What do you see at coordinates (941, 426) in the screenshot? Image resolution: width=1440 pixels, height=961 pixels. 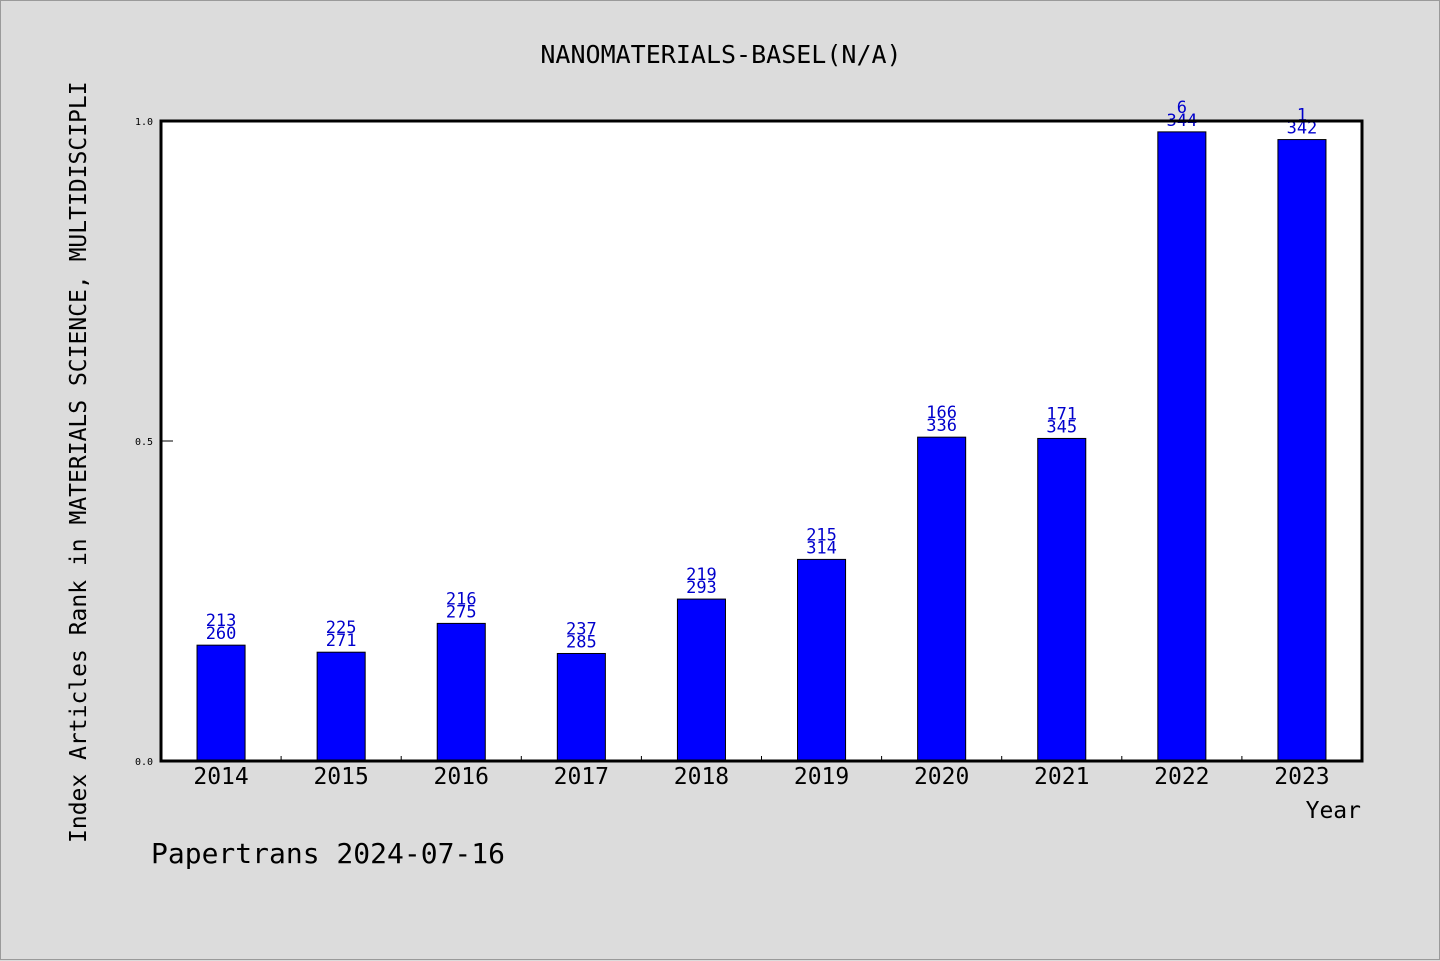 I see `bar-label-bottom-2020: 336` at bounding box center [941, 426].